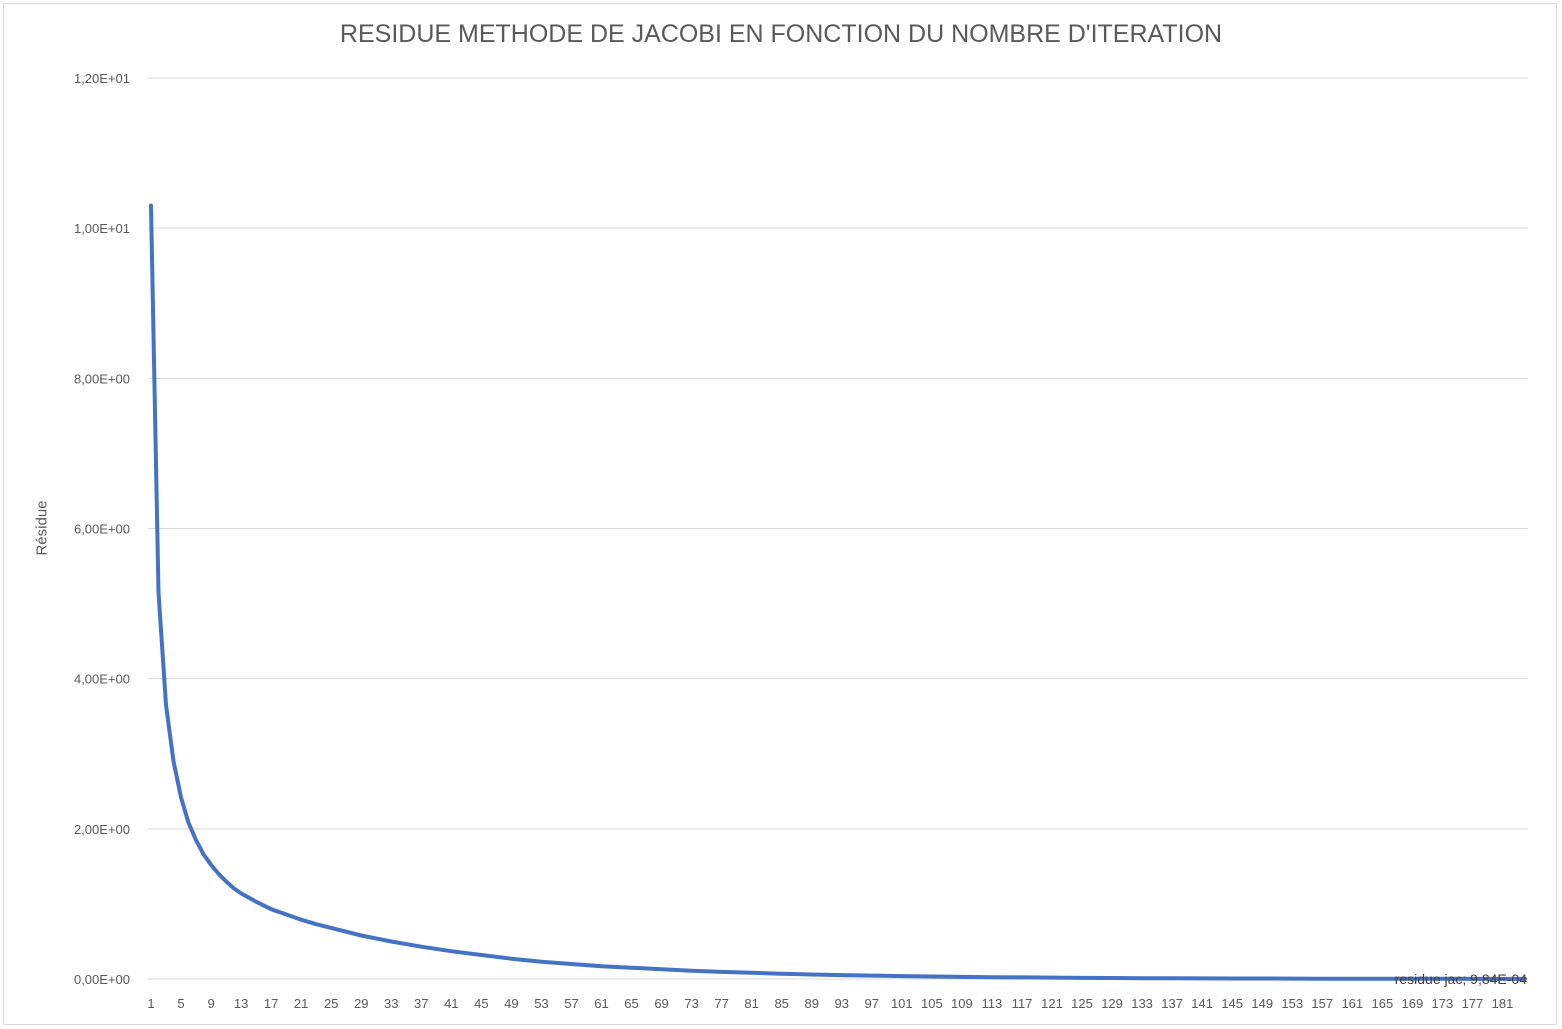  What do you see at coordinates (1262, 1003) in the screenshot?
I see `x-tick-label: 149` at bounding box center [1262, 1003].